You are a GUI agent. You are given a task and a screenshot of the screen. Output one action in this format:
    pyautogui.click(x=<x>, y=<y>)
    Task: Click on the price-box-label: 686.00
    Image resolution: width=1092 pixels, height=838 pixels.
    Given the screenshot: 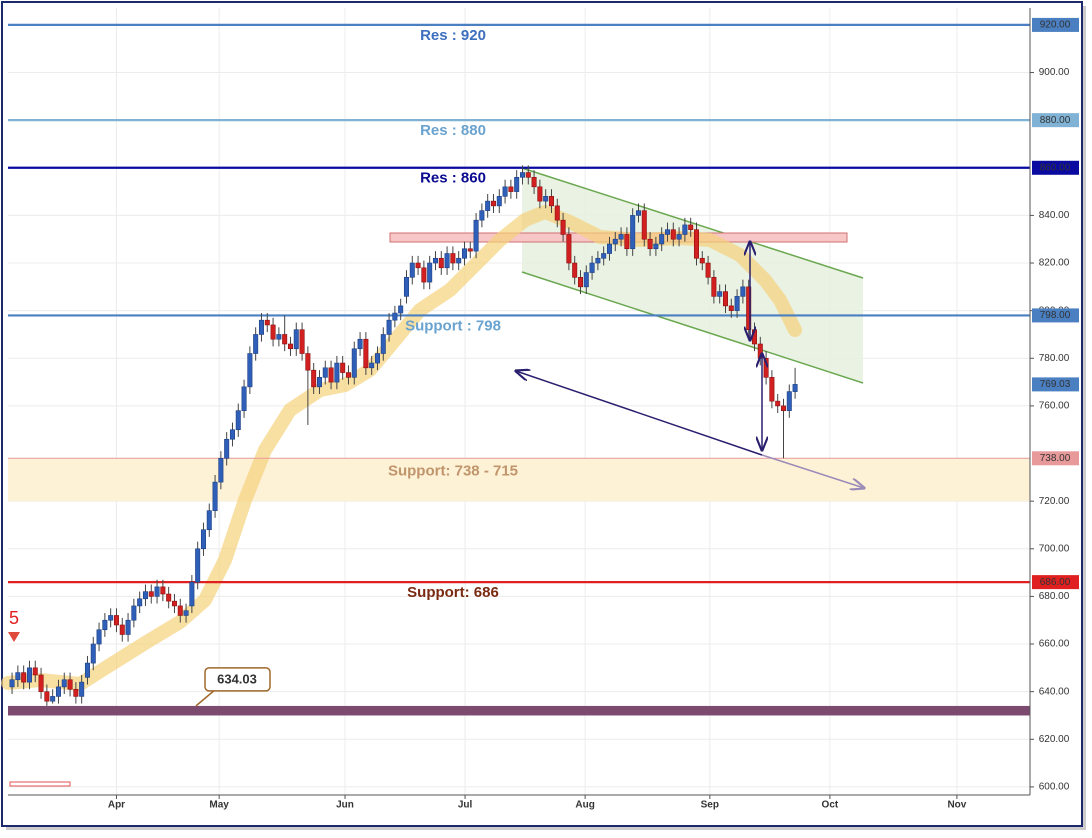 What is the action you would take?
    pyautogui.click(x=1055, y=582)
    